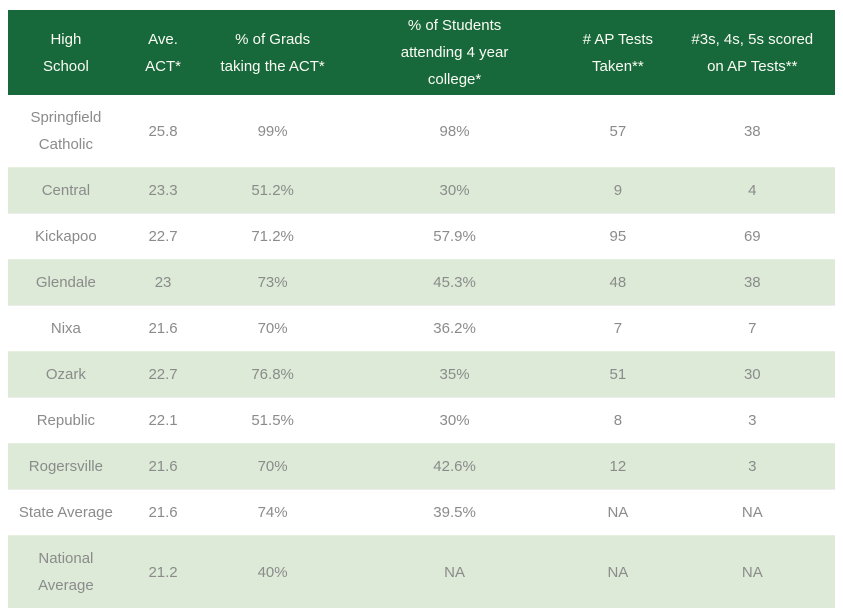 The height and width of the screenshot is (608, 843). Describe the element at coordinates (272, 375) in the screenshot. I see `pct-grads-taking-act-cell: 76.8%` at that location.